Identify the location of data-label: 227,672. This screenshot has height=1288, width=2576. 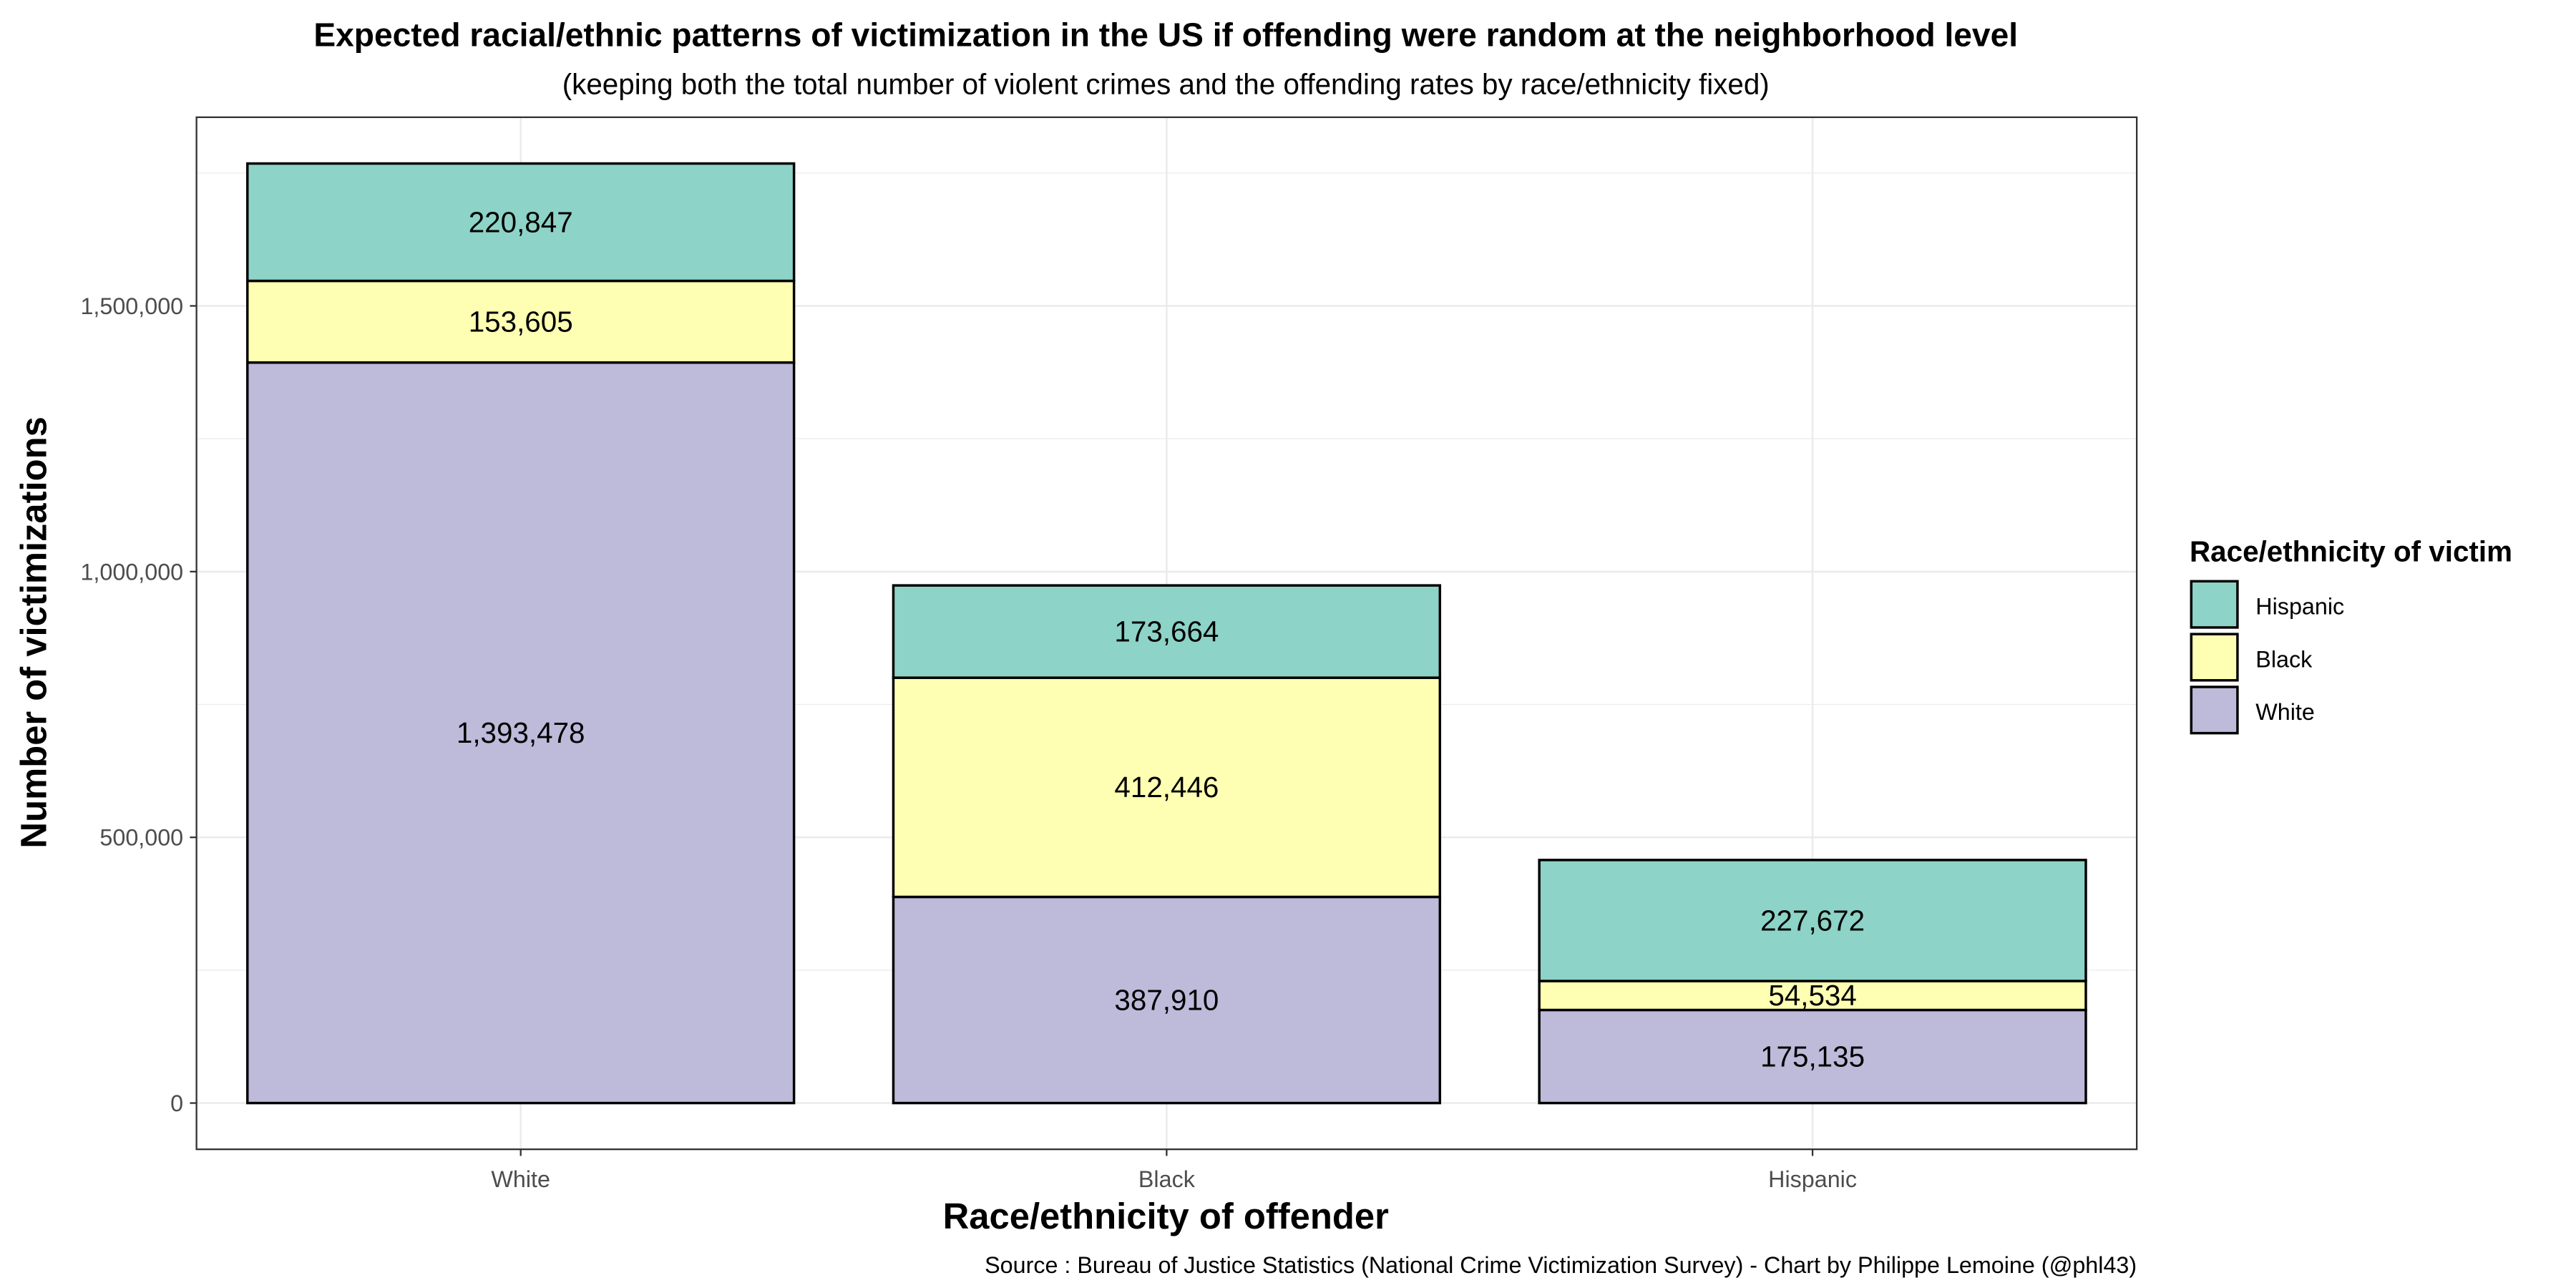
(1813, 920).